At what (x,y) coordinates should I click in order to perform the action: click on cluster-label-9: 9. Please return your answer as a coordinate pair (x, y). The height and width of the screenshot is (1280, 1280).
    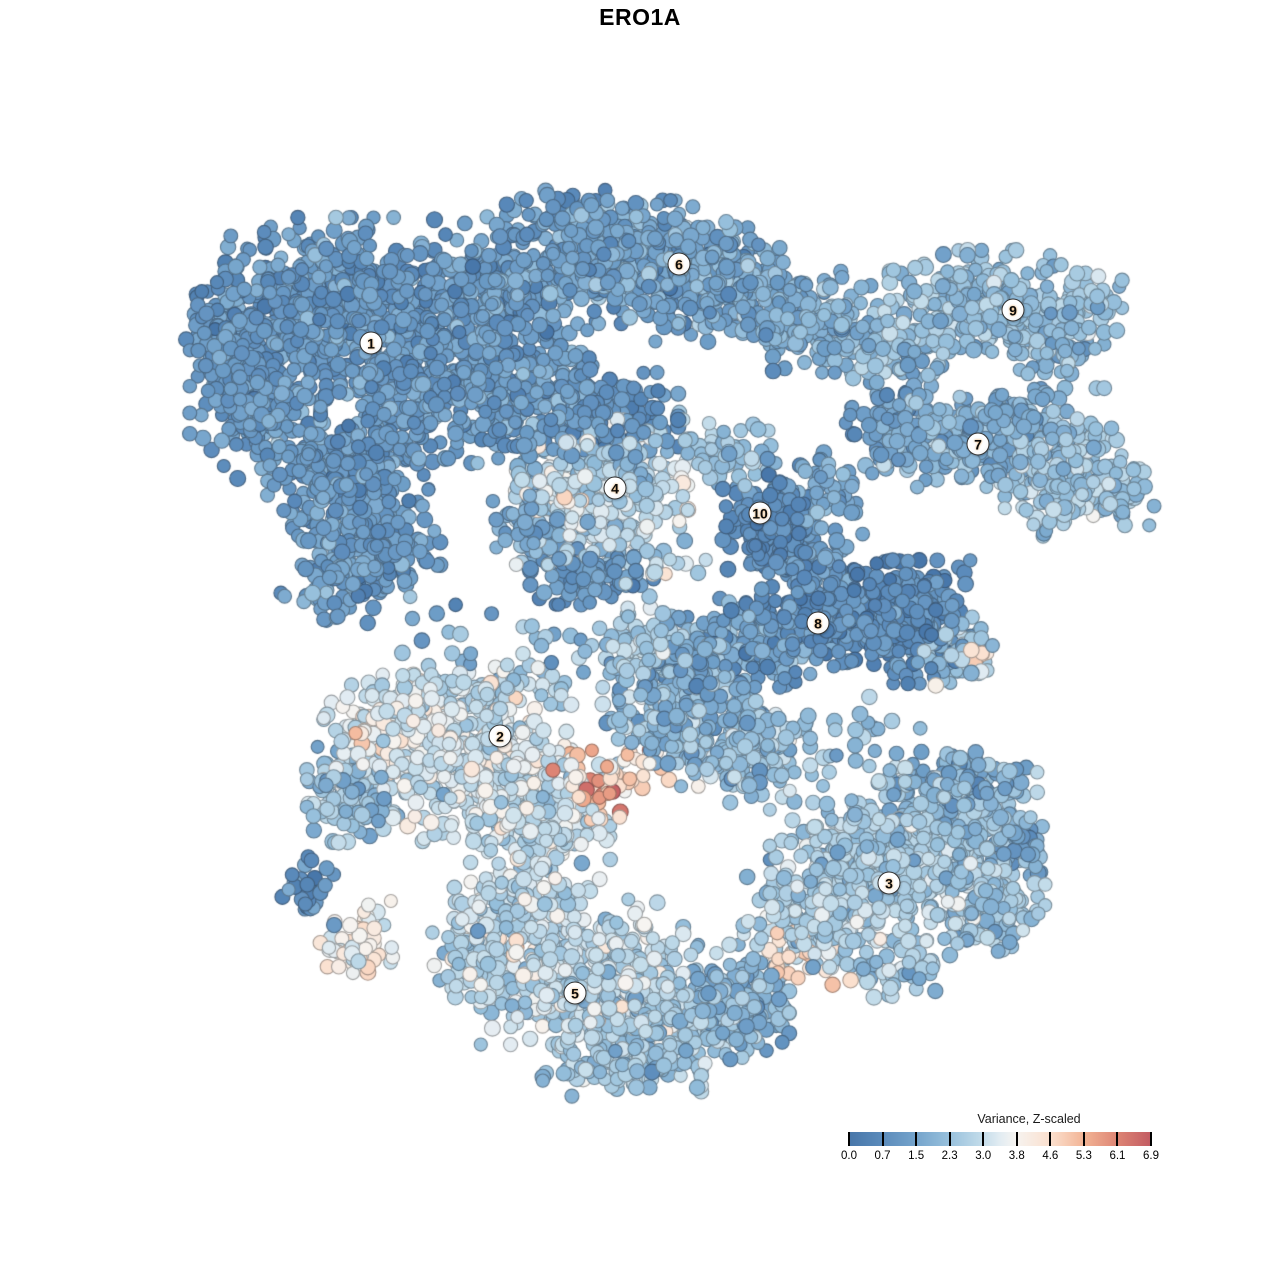
    Looking at the image, I should click on (1013, 310).